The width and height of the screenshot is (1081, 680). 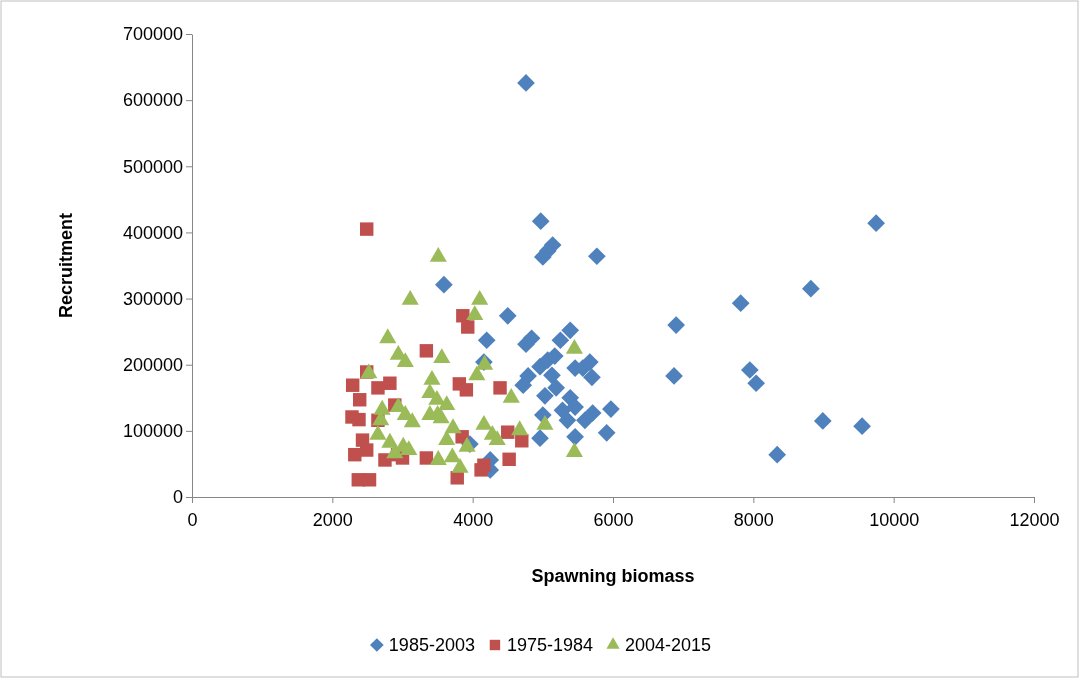 I want to click on legend-label: 1985-2003, so click(x=431, y=645).